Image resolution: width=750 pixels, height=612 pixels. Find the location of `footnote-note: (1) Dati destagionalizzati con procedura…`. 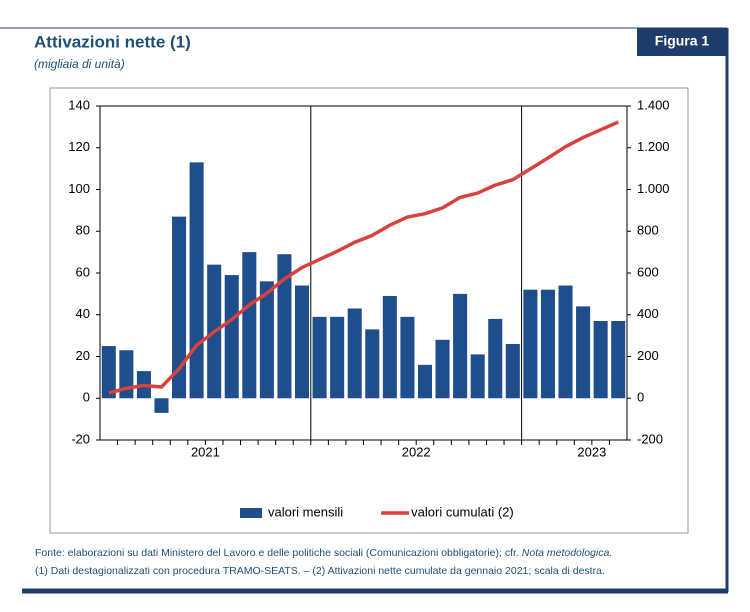

footnote-note: (1) Dati destagionalizzati con procedura… is located at coordinates (320, 571).